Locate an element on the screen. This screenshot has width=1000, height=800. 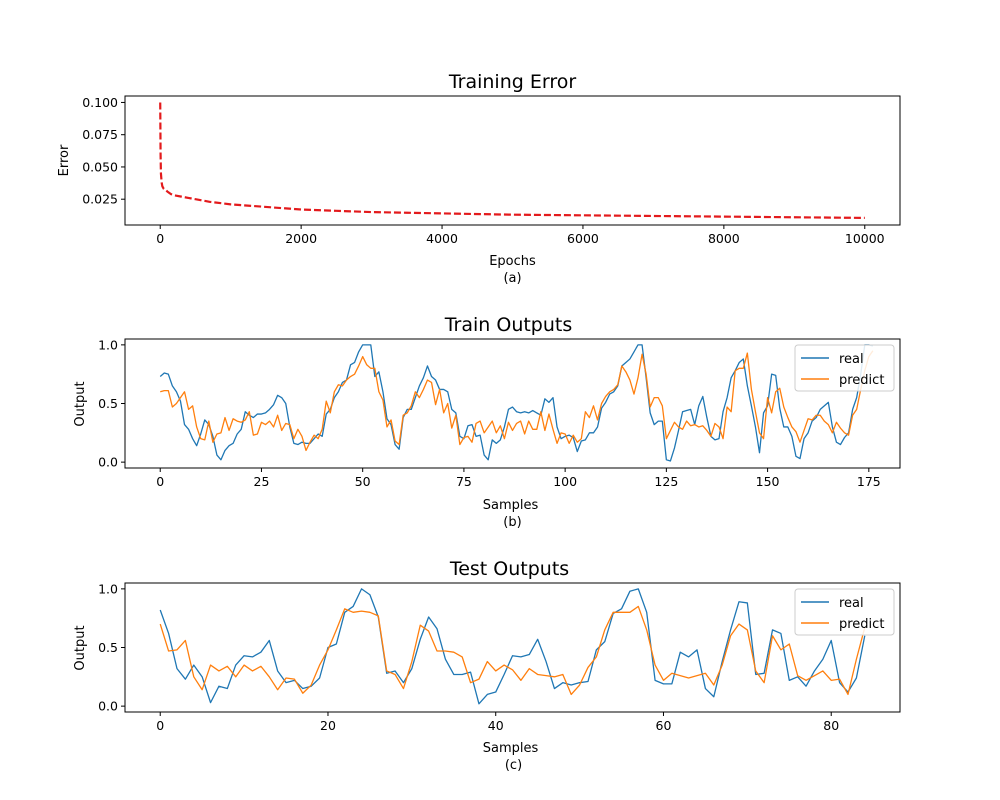
train-outputs-xtick-label: 175 is located at coordinates (869, 481).